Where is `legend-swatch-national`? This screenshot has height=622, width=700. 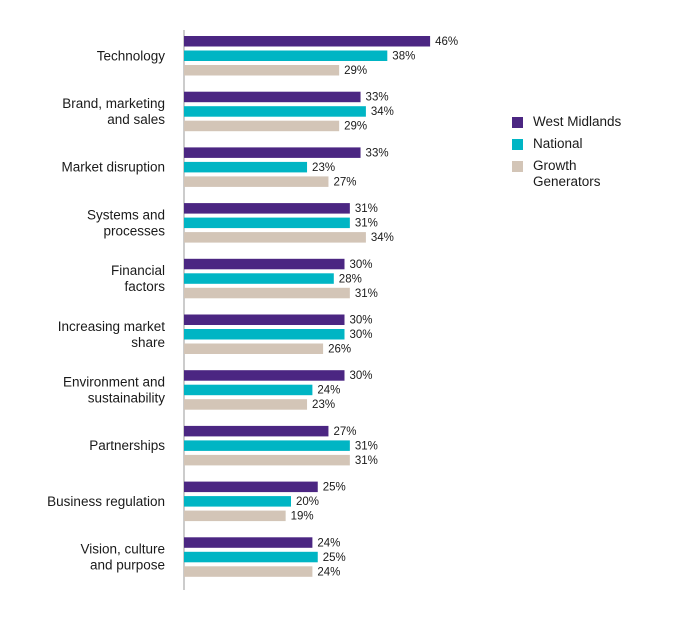
legend-swatch-national is located at coordinates (517, 144).